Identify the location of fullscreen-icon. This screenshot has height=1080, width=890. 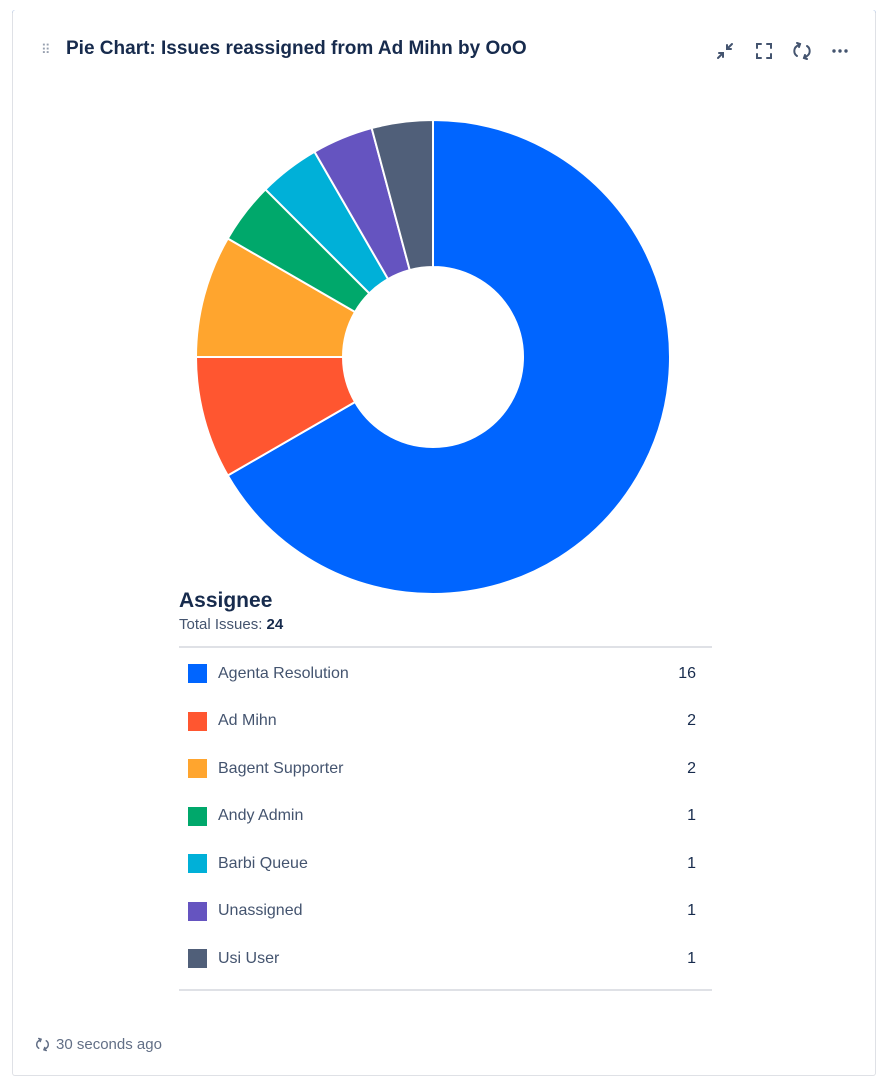
(764, 51).